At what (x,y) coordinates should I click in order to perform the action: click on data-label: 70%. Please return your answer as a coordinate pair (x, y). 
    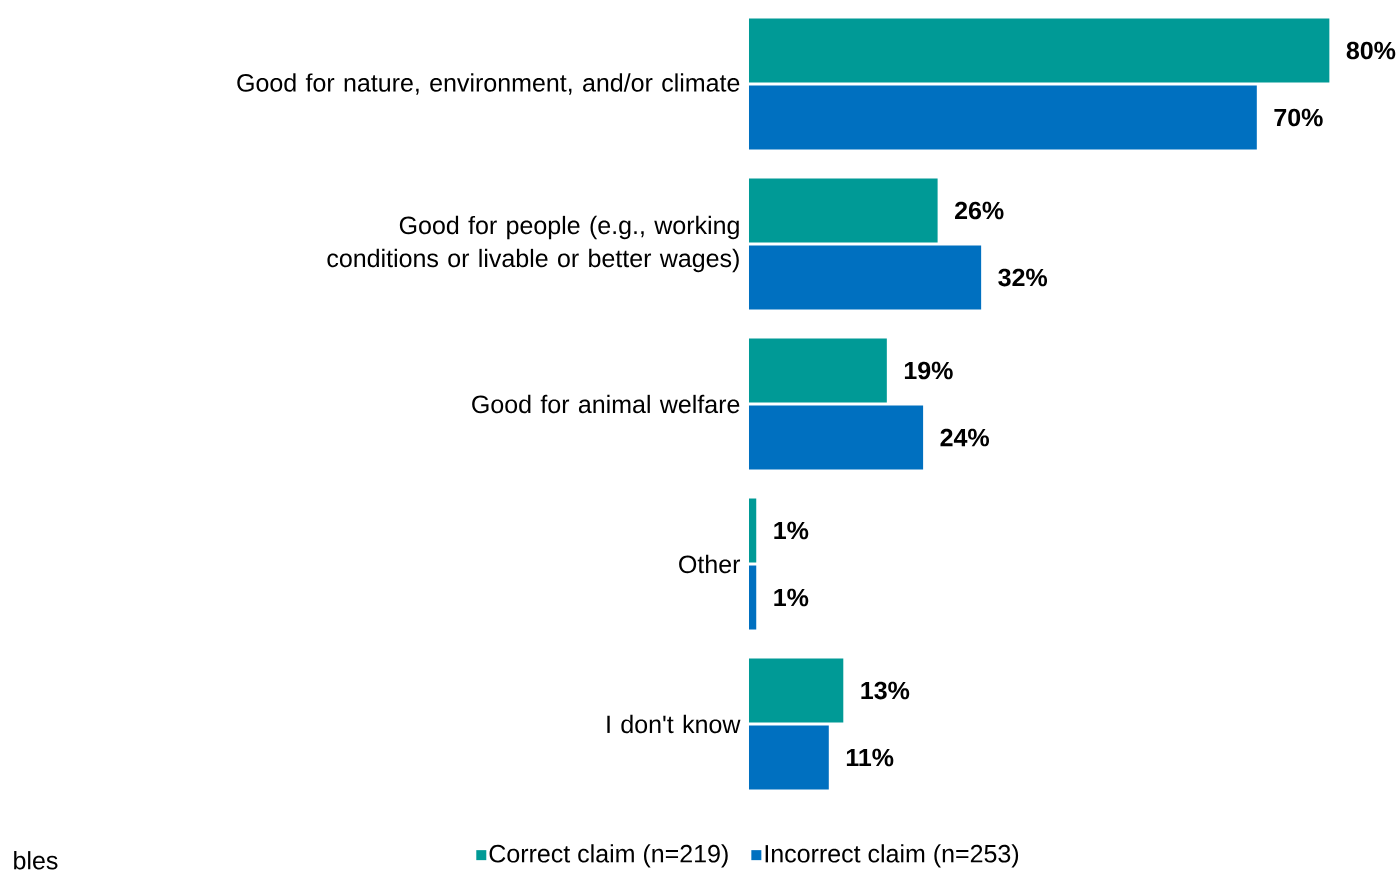
    Looking at the image, I should click on (1298, 117).